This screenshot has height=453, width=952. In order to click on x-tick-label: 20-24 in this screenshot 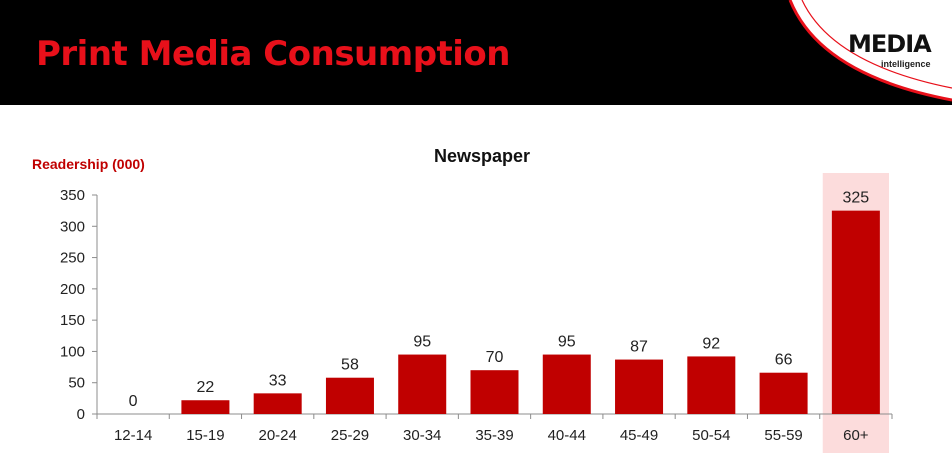, I will do `click(277, 435)`.